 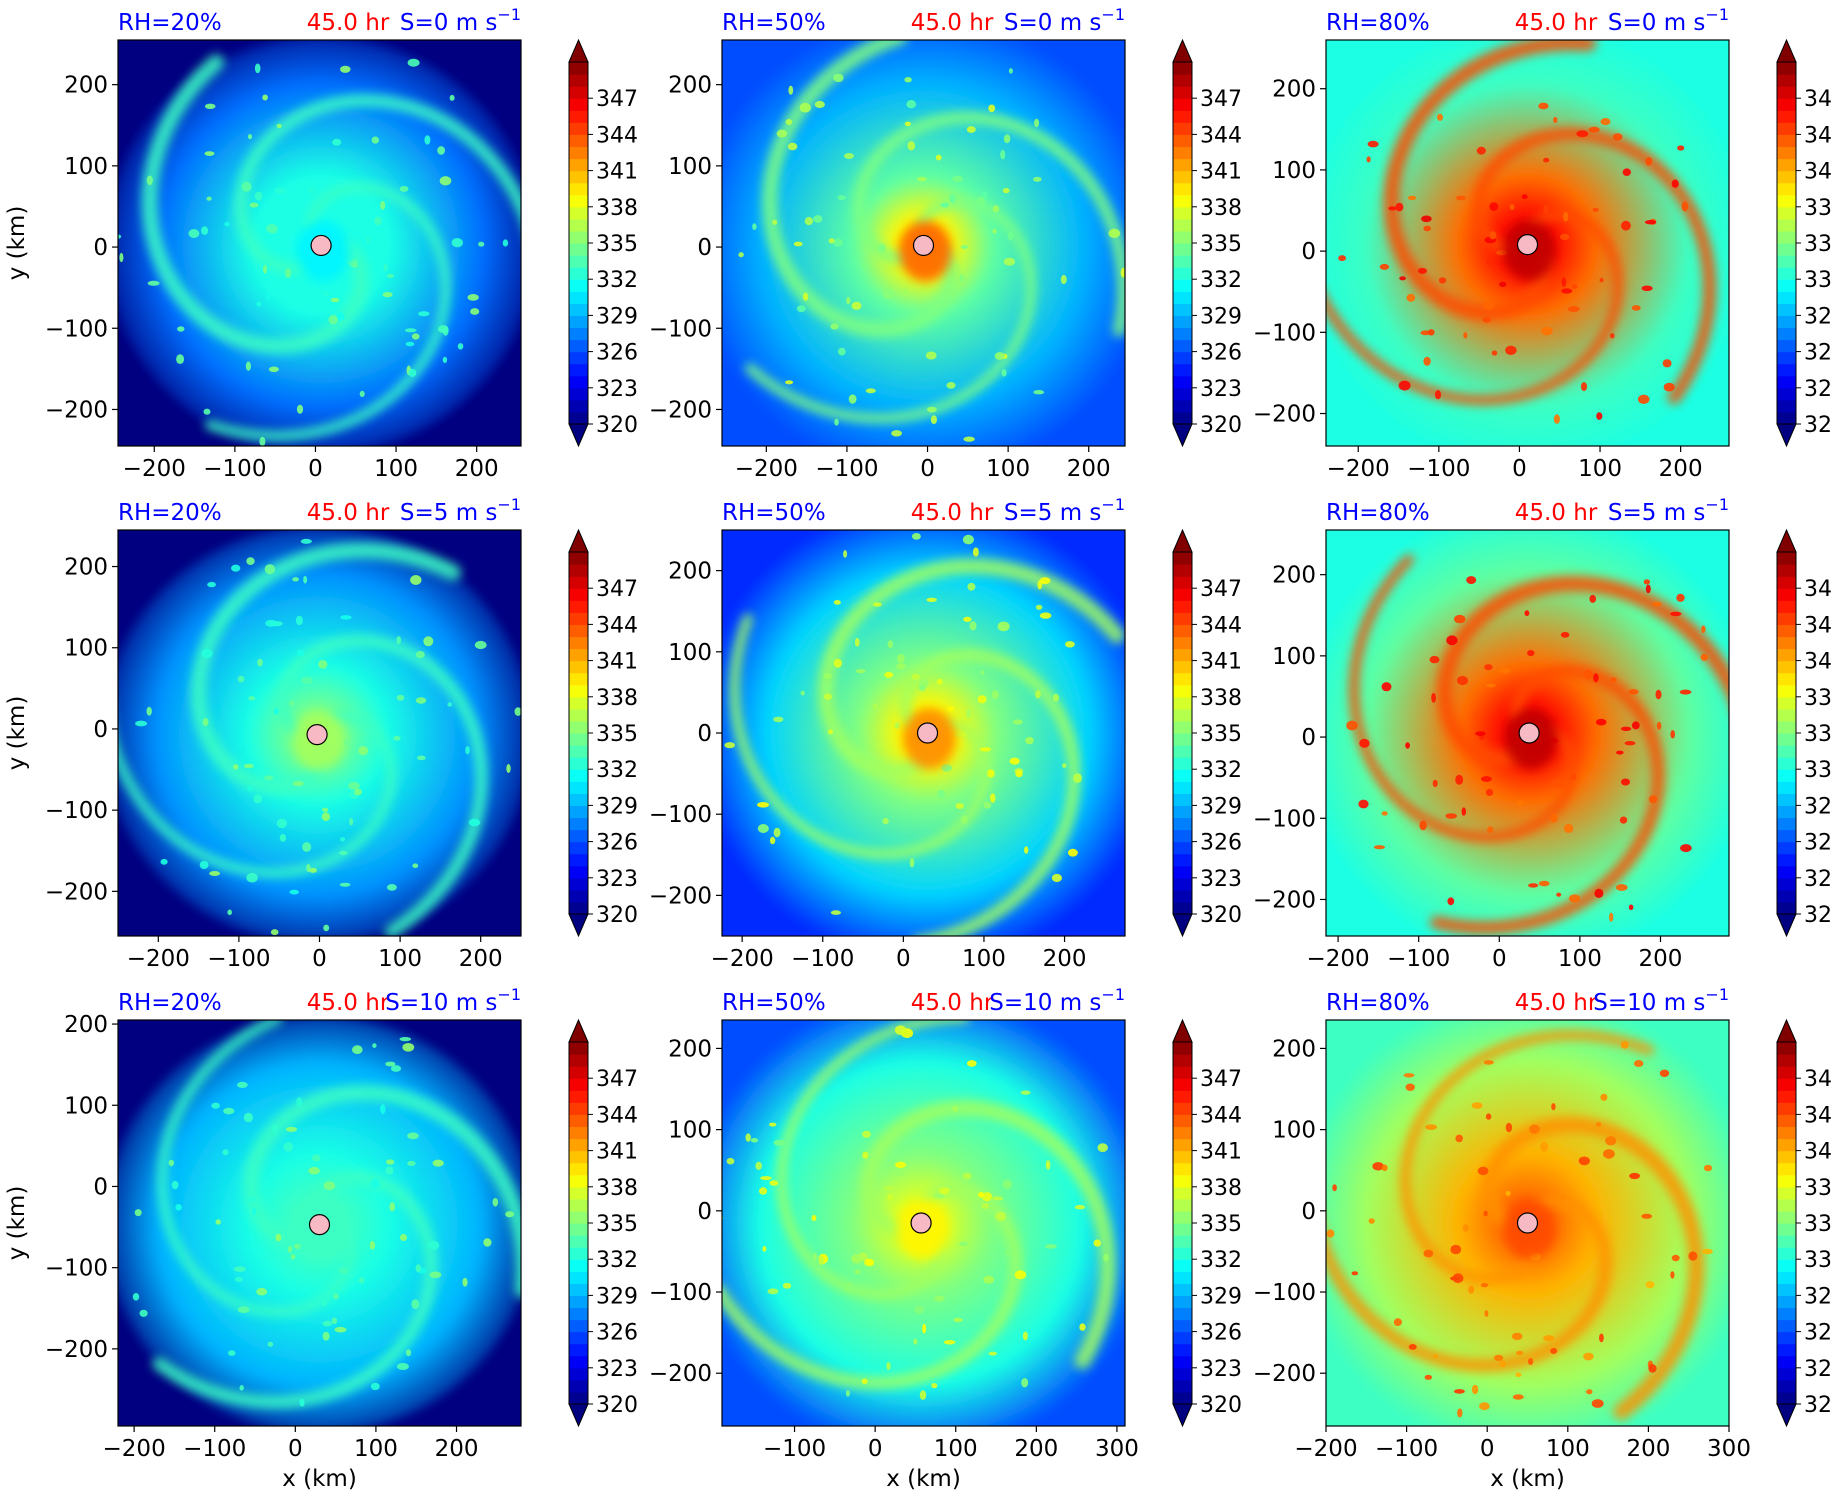 What do you see at coordinates (1294, 1049) in the screenshot?
I see `y-tick-label: 200` at bounding box center [1294, 1049].